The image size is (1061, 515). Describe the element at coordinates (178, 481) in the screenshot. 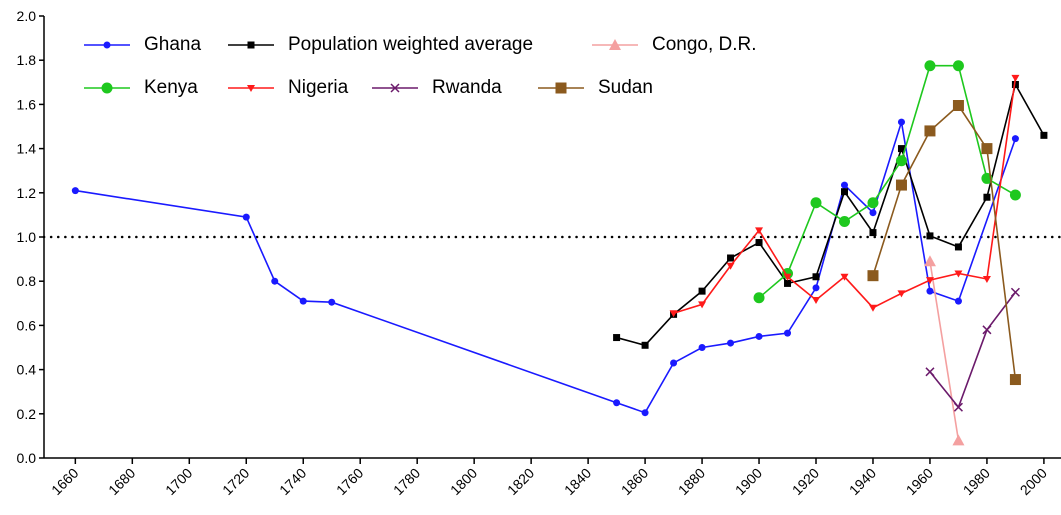

I see `x-tick-label: 1700` at that location.